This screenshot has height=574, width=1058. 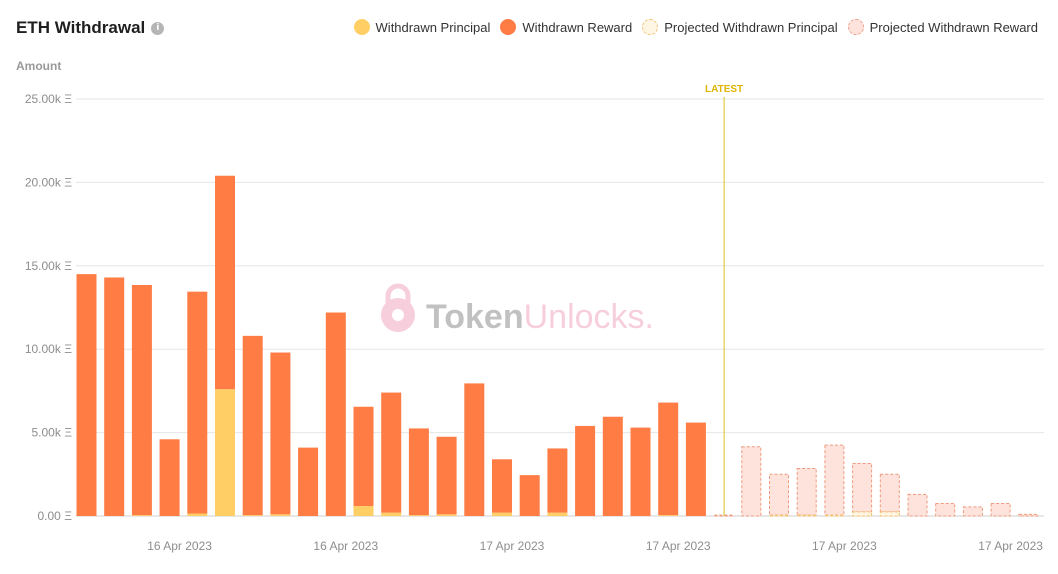 What do you see at coordinates (48, 266) in the screenshot?
I see `y-tick-label: 15.00k Ξ` at bounding box center [48, 266].